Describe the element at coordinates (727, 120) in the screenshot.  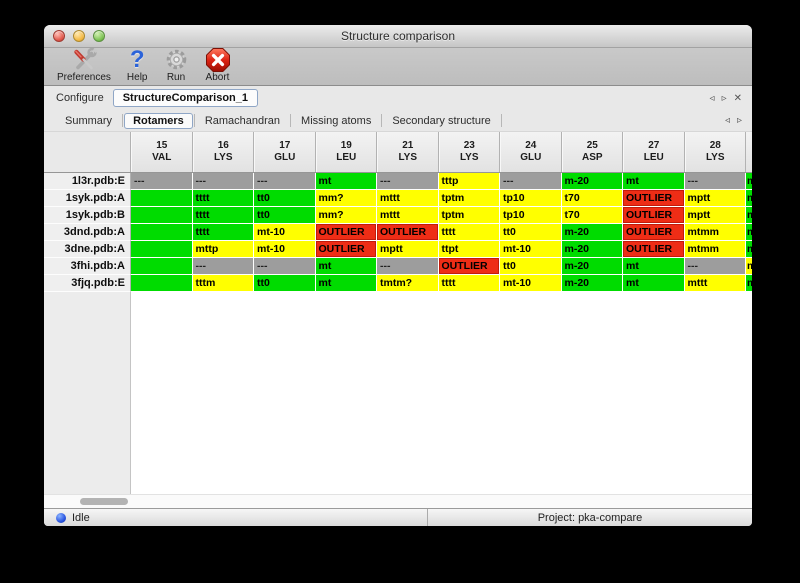
I see `prev-tab-icon: ◃` at that location.